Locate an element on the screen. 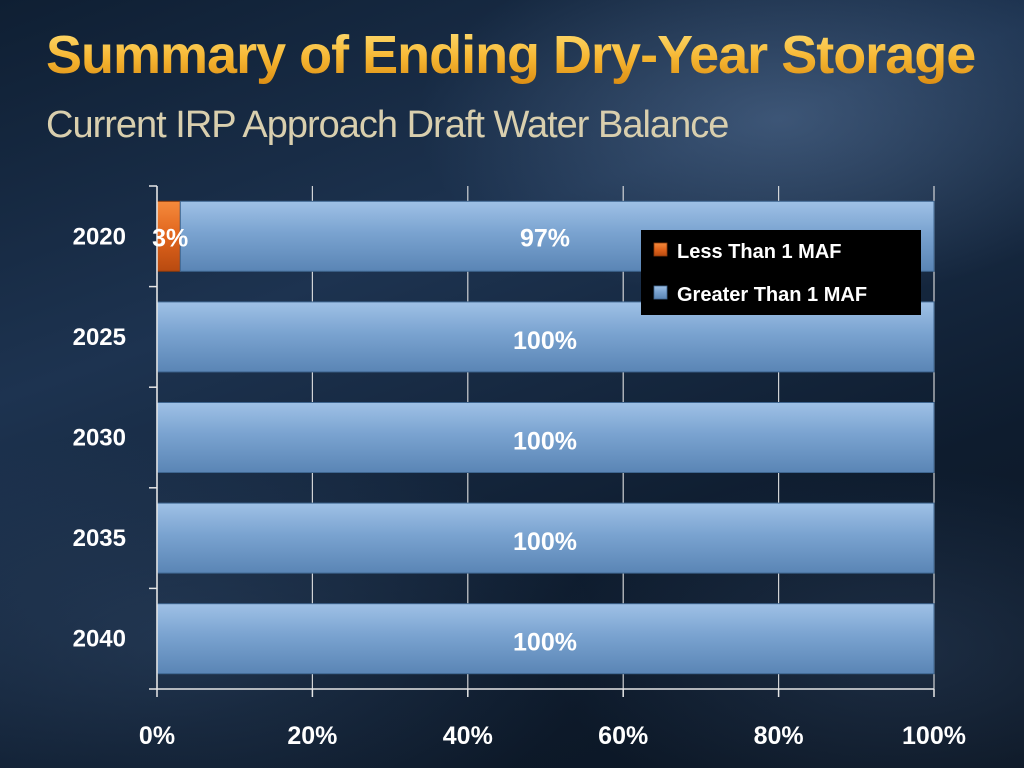 This screenshot has width=1024, height=768. legend: Less Than 1 MAF Greater Than 1 MAF is located at coordinates (781, 272).